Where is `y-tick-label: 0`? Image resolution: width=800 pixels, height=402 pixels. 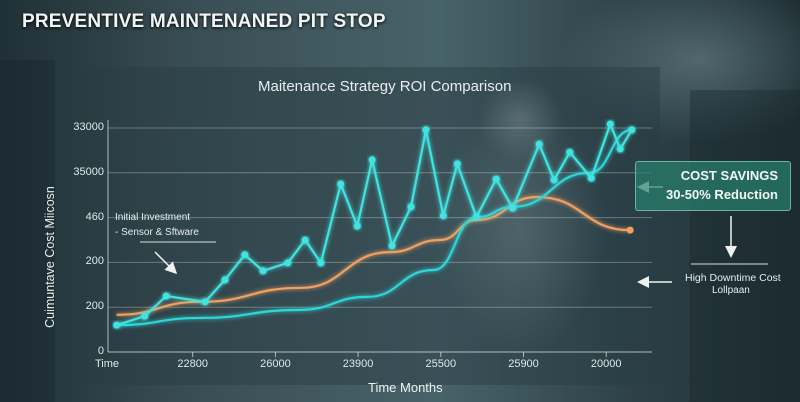
y-tick-label: 0 is located at coordinates (100, 351).